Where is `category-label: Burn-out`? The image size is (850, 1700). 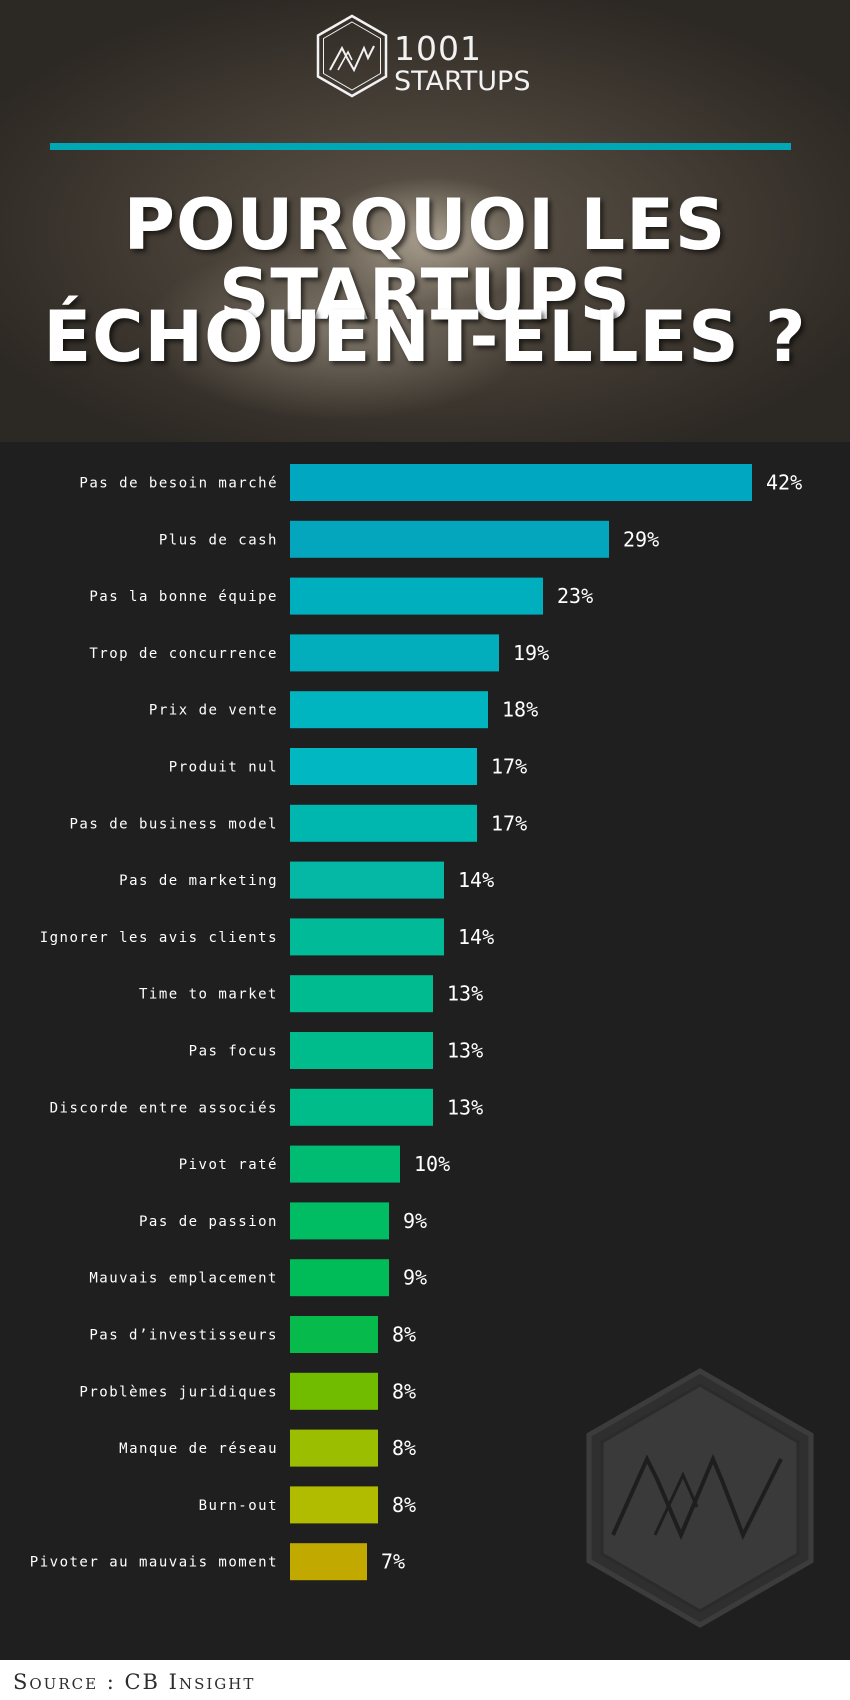
category-label: Burn-out is located at coordinates (238, 1506).